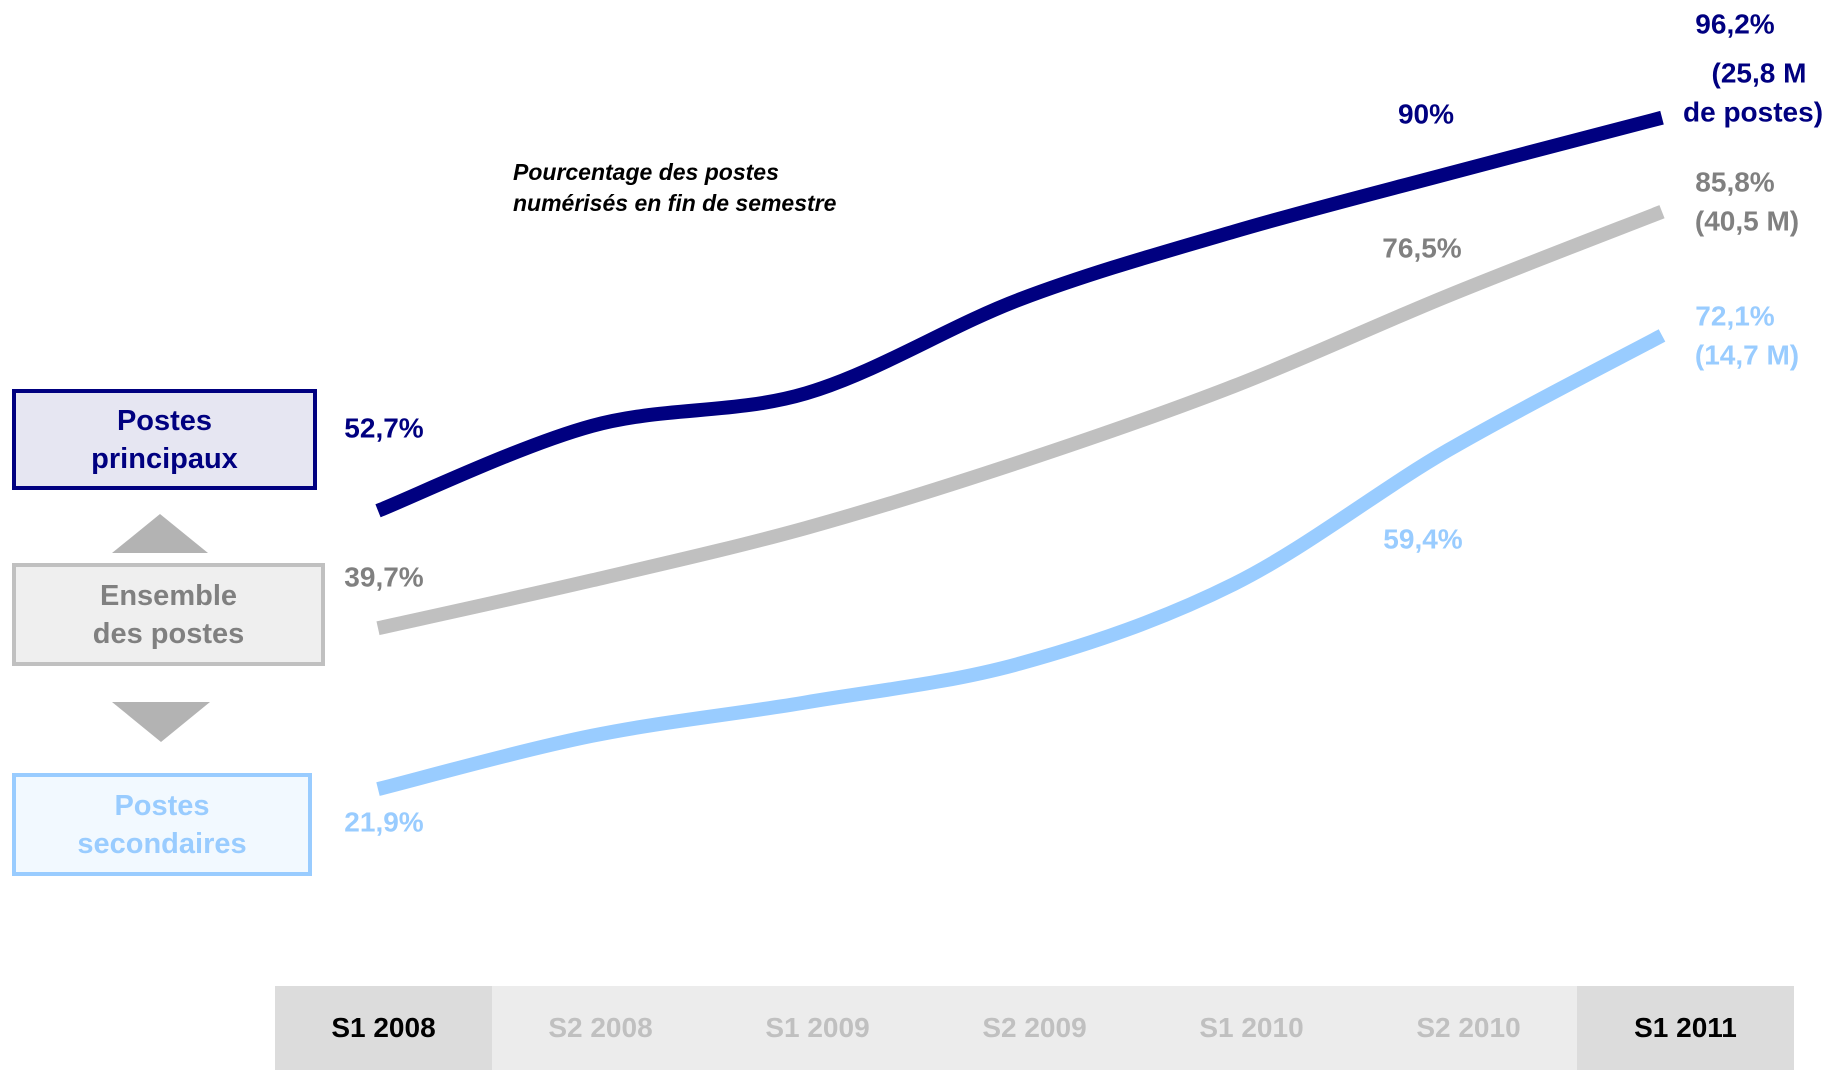 The height and width of the screenshot is (1070, 1841). Describe the element at coordinates (383, 821) in the screenshot. I see `value-label: 21,9%` at that location.